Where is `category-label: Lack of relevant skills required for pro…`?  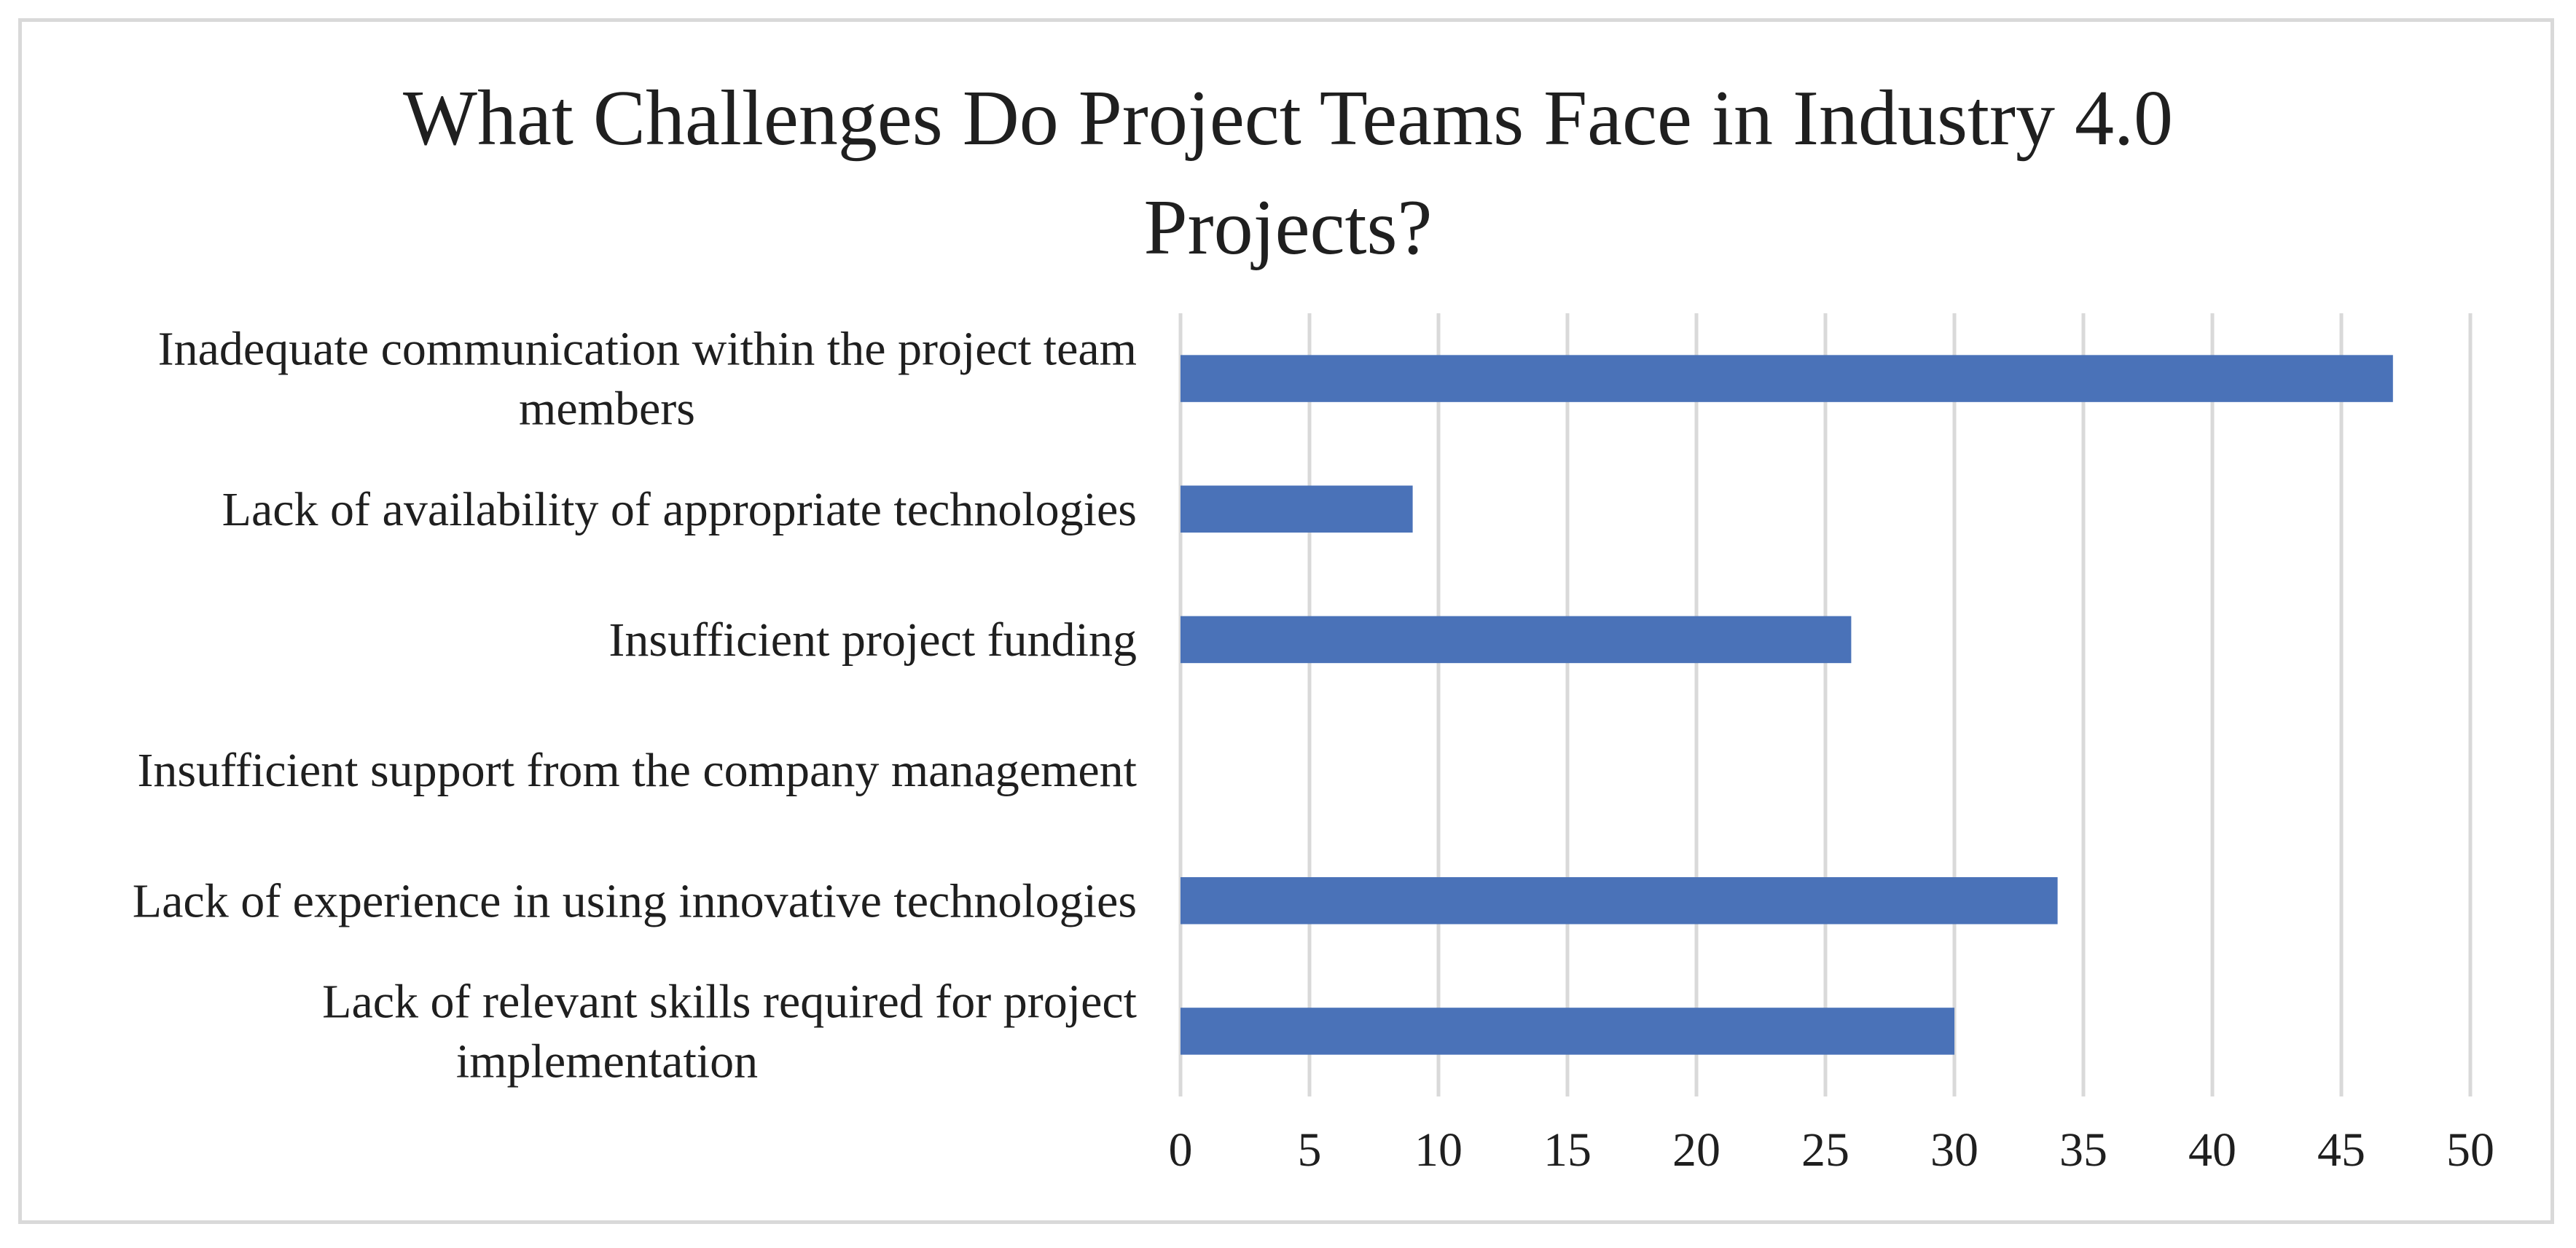
category-label: Lack of relevant skills required for pro… is located at coordinates (729, 1001).